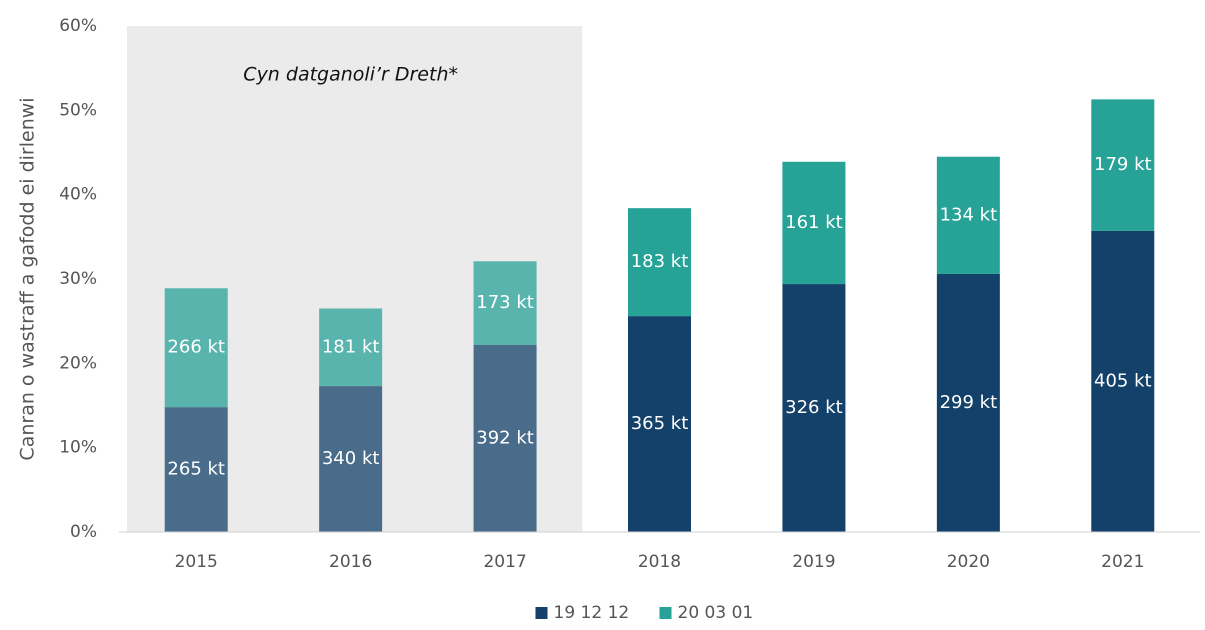 The image size is (1205, 630). Describe the element at coordinates (78, 279) in the screenshot. I see `y-tick-label: 30%` at that location.